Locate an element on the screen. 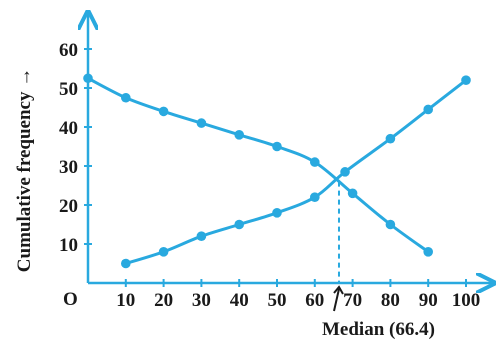 The width and height of the screenshot is (501, 347). y-tick-label: 60 is located at coordinates (68, 50).